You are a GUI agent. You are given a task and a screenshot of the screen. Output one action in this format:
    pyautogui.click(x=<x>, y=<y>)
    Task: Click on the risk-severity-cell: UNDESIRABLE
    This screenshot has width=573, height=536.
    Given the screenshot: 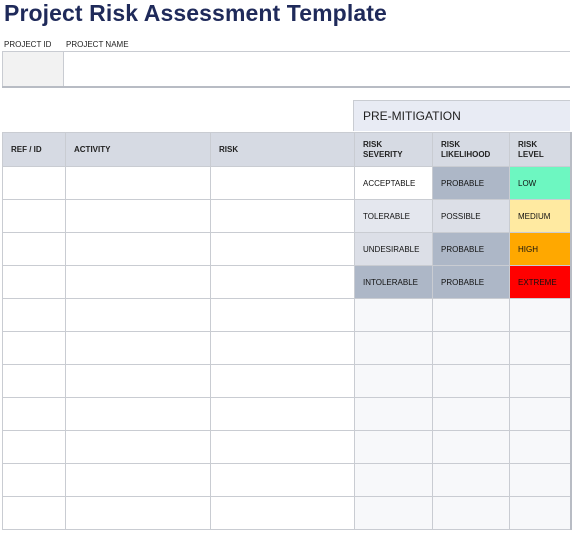 What is the action you would take?
    pyautogui.click(x=393, y=249)
    